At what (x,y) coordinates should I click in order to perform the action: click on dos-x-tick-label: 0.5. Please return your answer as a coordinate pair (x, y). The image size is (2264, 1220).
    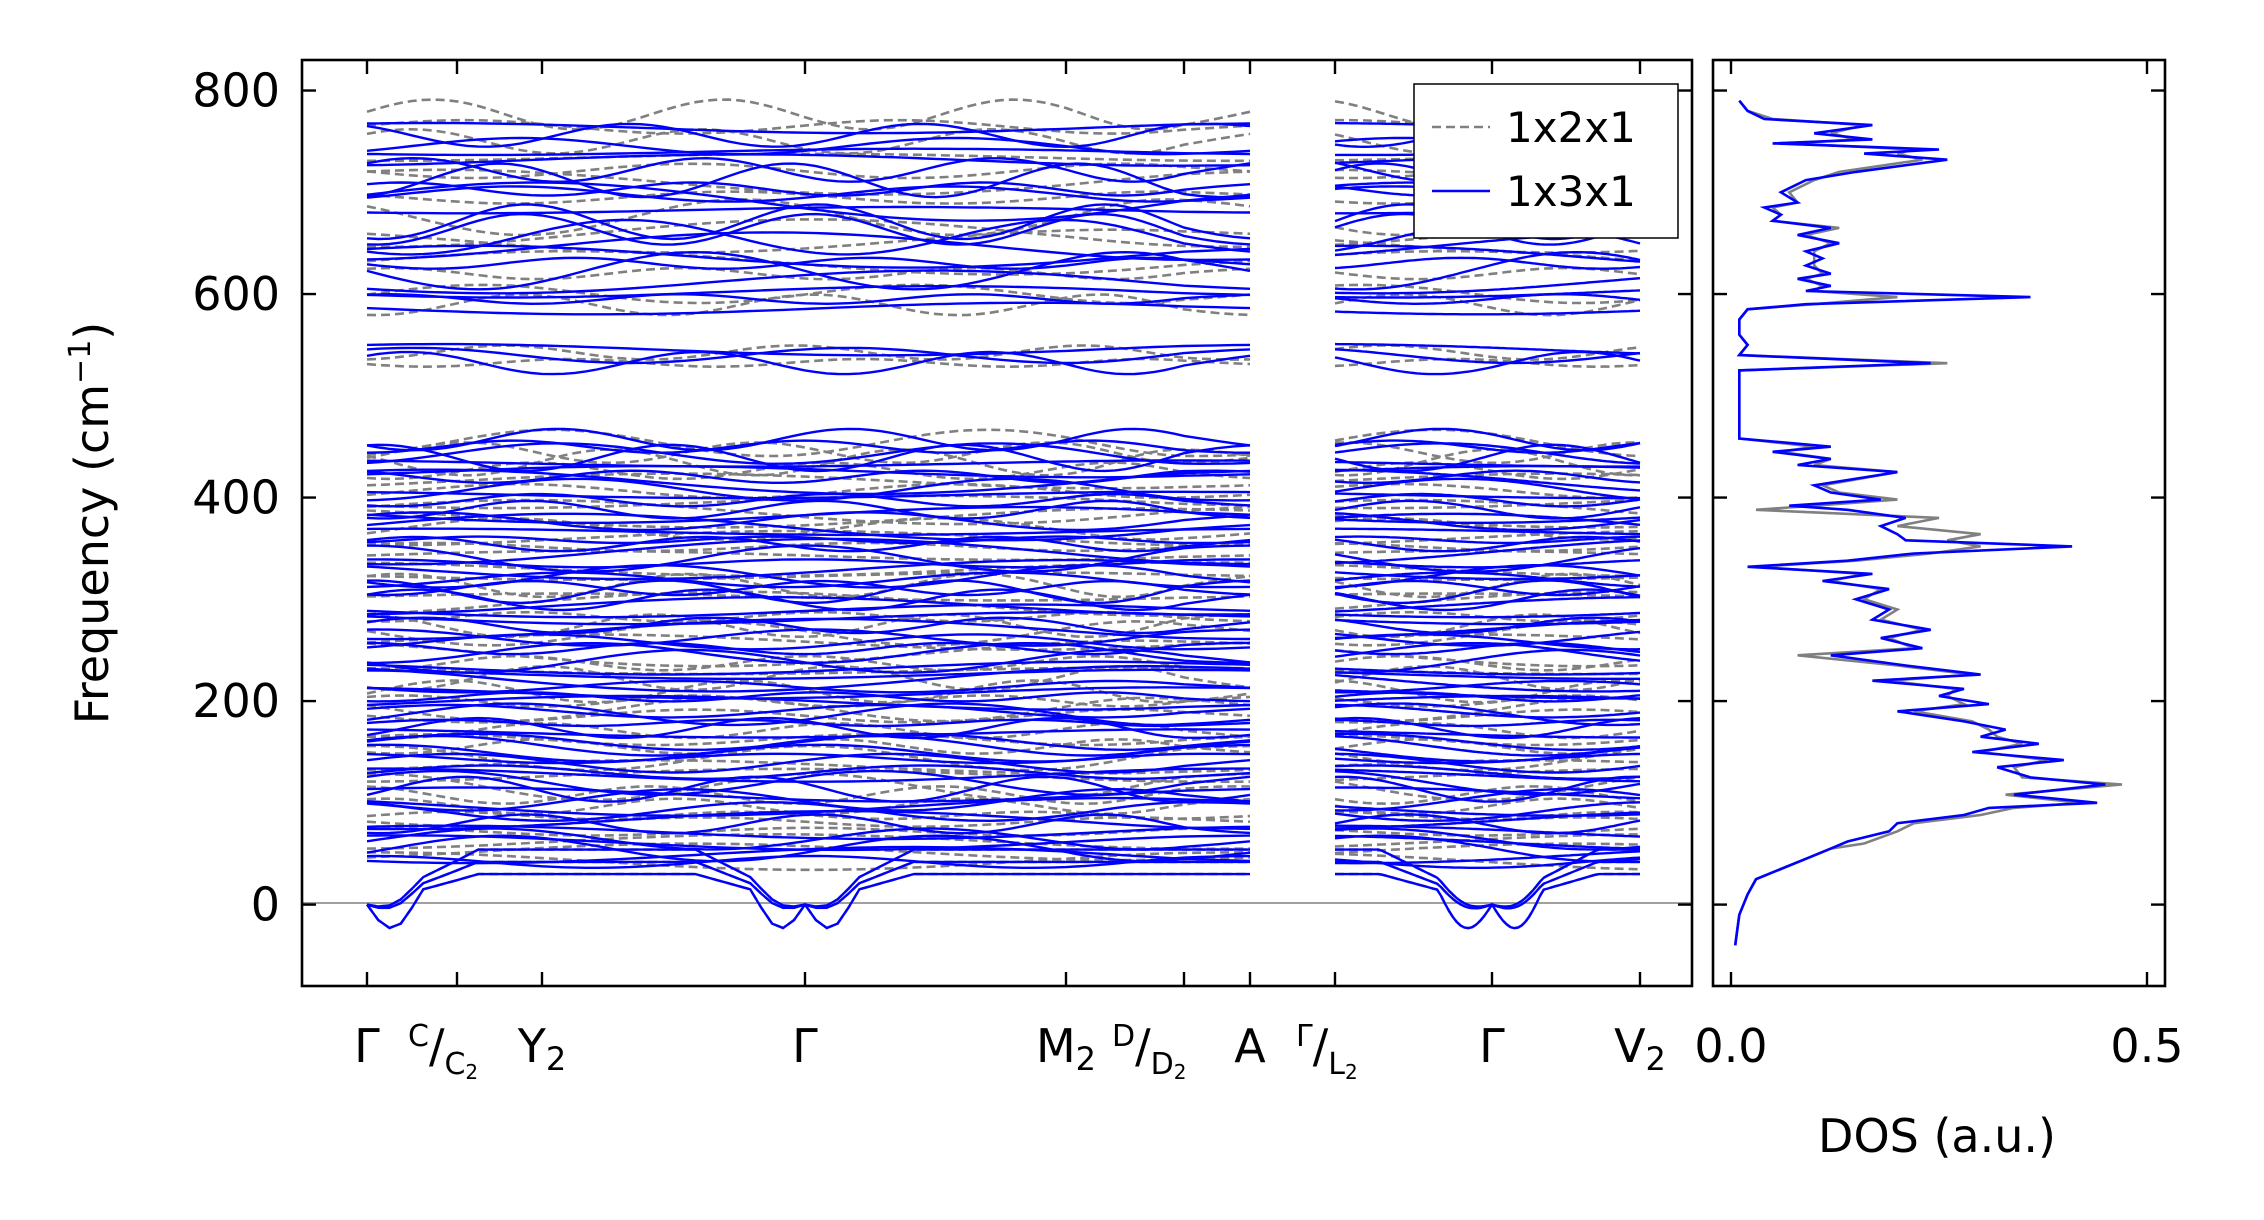
    Looking at the image, I should click on (2146, 1046).